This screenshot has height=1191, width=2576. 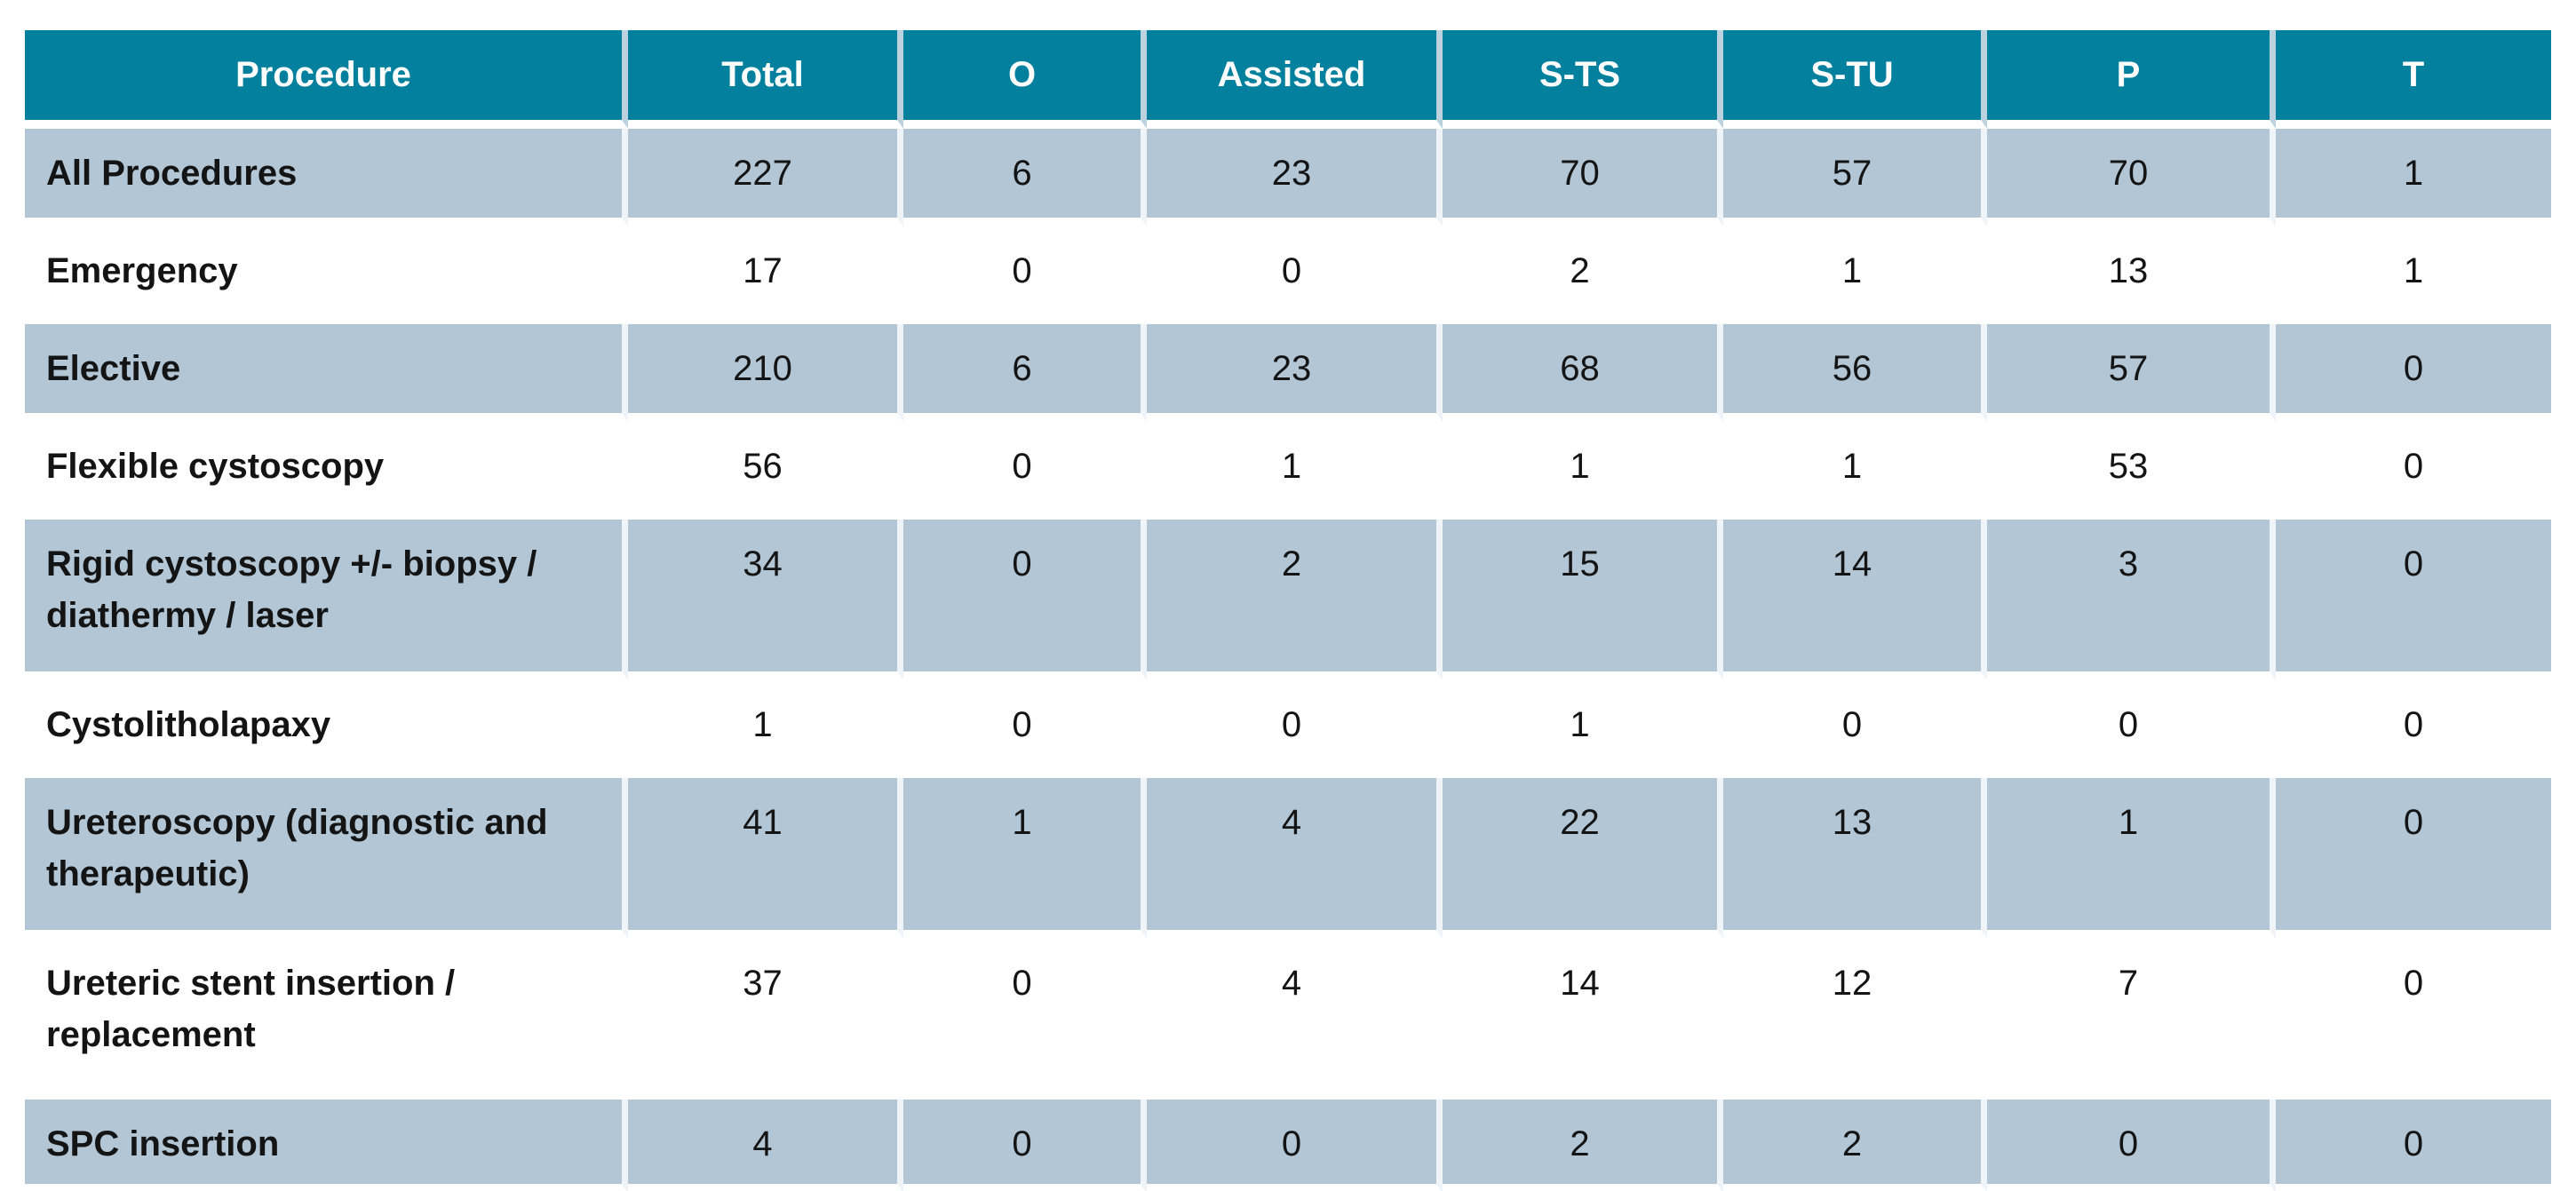 I want to click on column-header-total: Total, so click(x=765, y=79).